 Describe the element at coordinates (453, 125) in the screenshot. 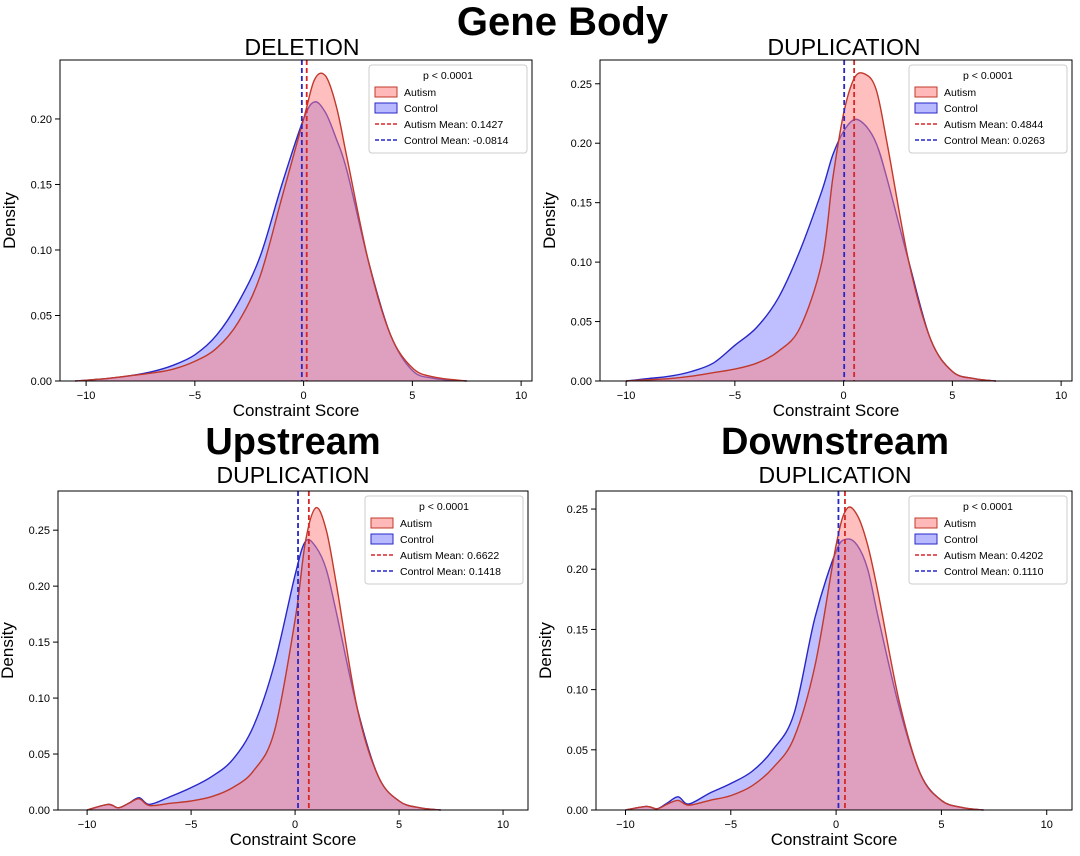

I see `legend-autism-mean-label: Autism Mean: 0.1427` at that location.